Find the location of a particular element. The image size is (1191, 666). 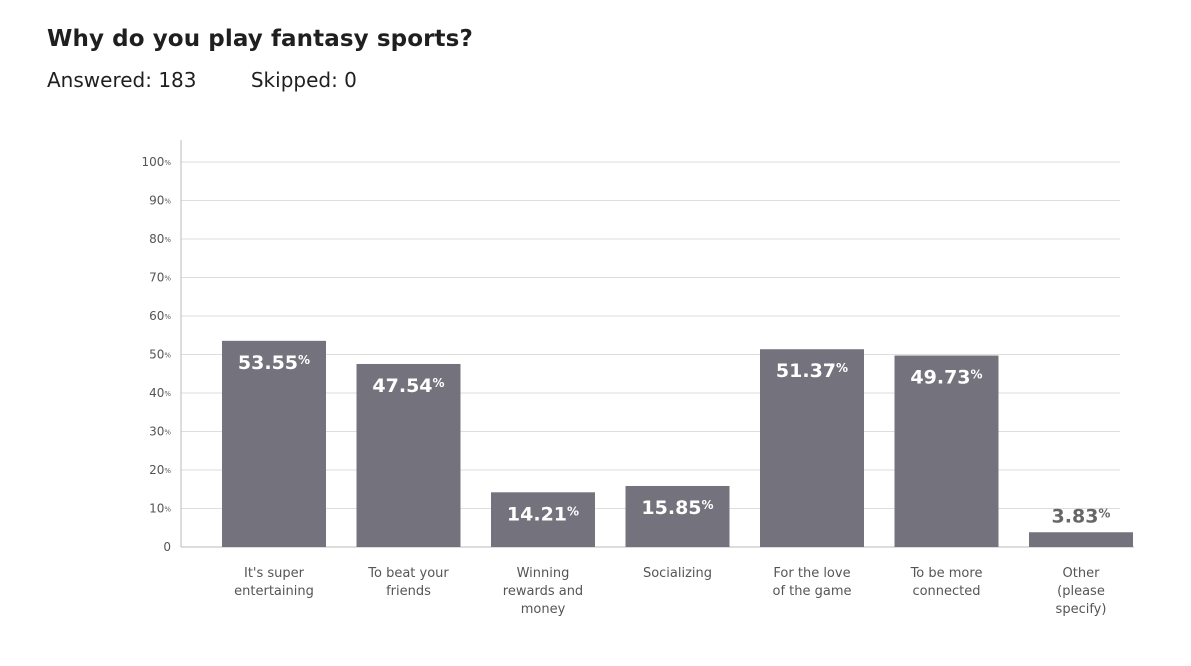

y-tick-label: 60% is located at coordinates (160, 316).